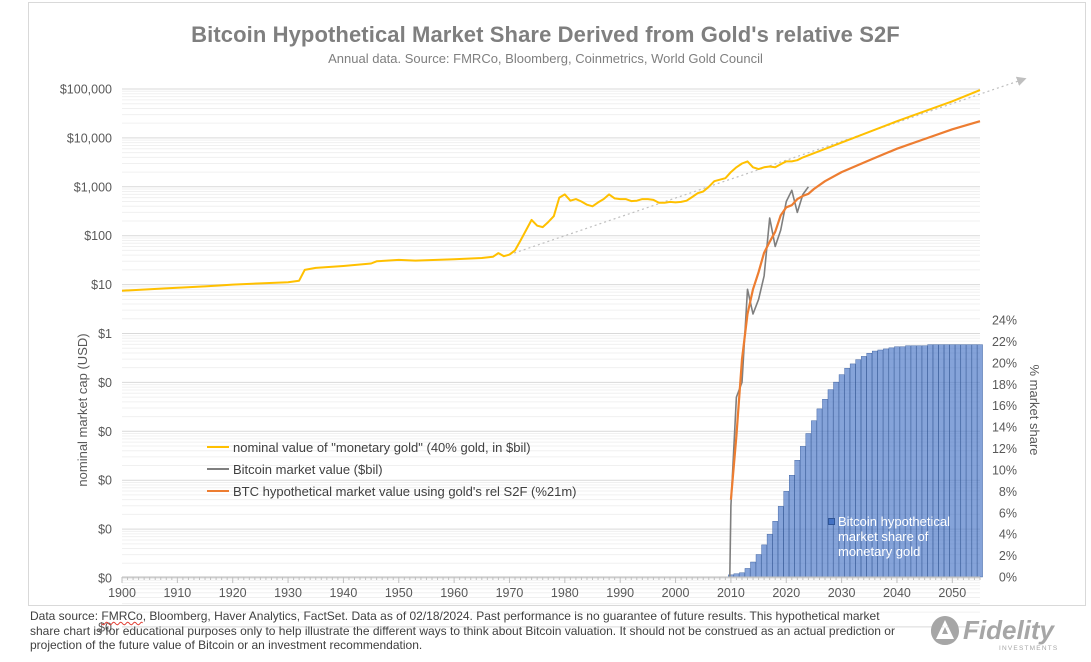 This screenshot has width=1091, height=662. I want to click on legend-item-bitcoin: Bitcoin market value ($bil), so click(392, 469).